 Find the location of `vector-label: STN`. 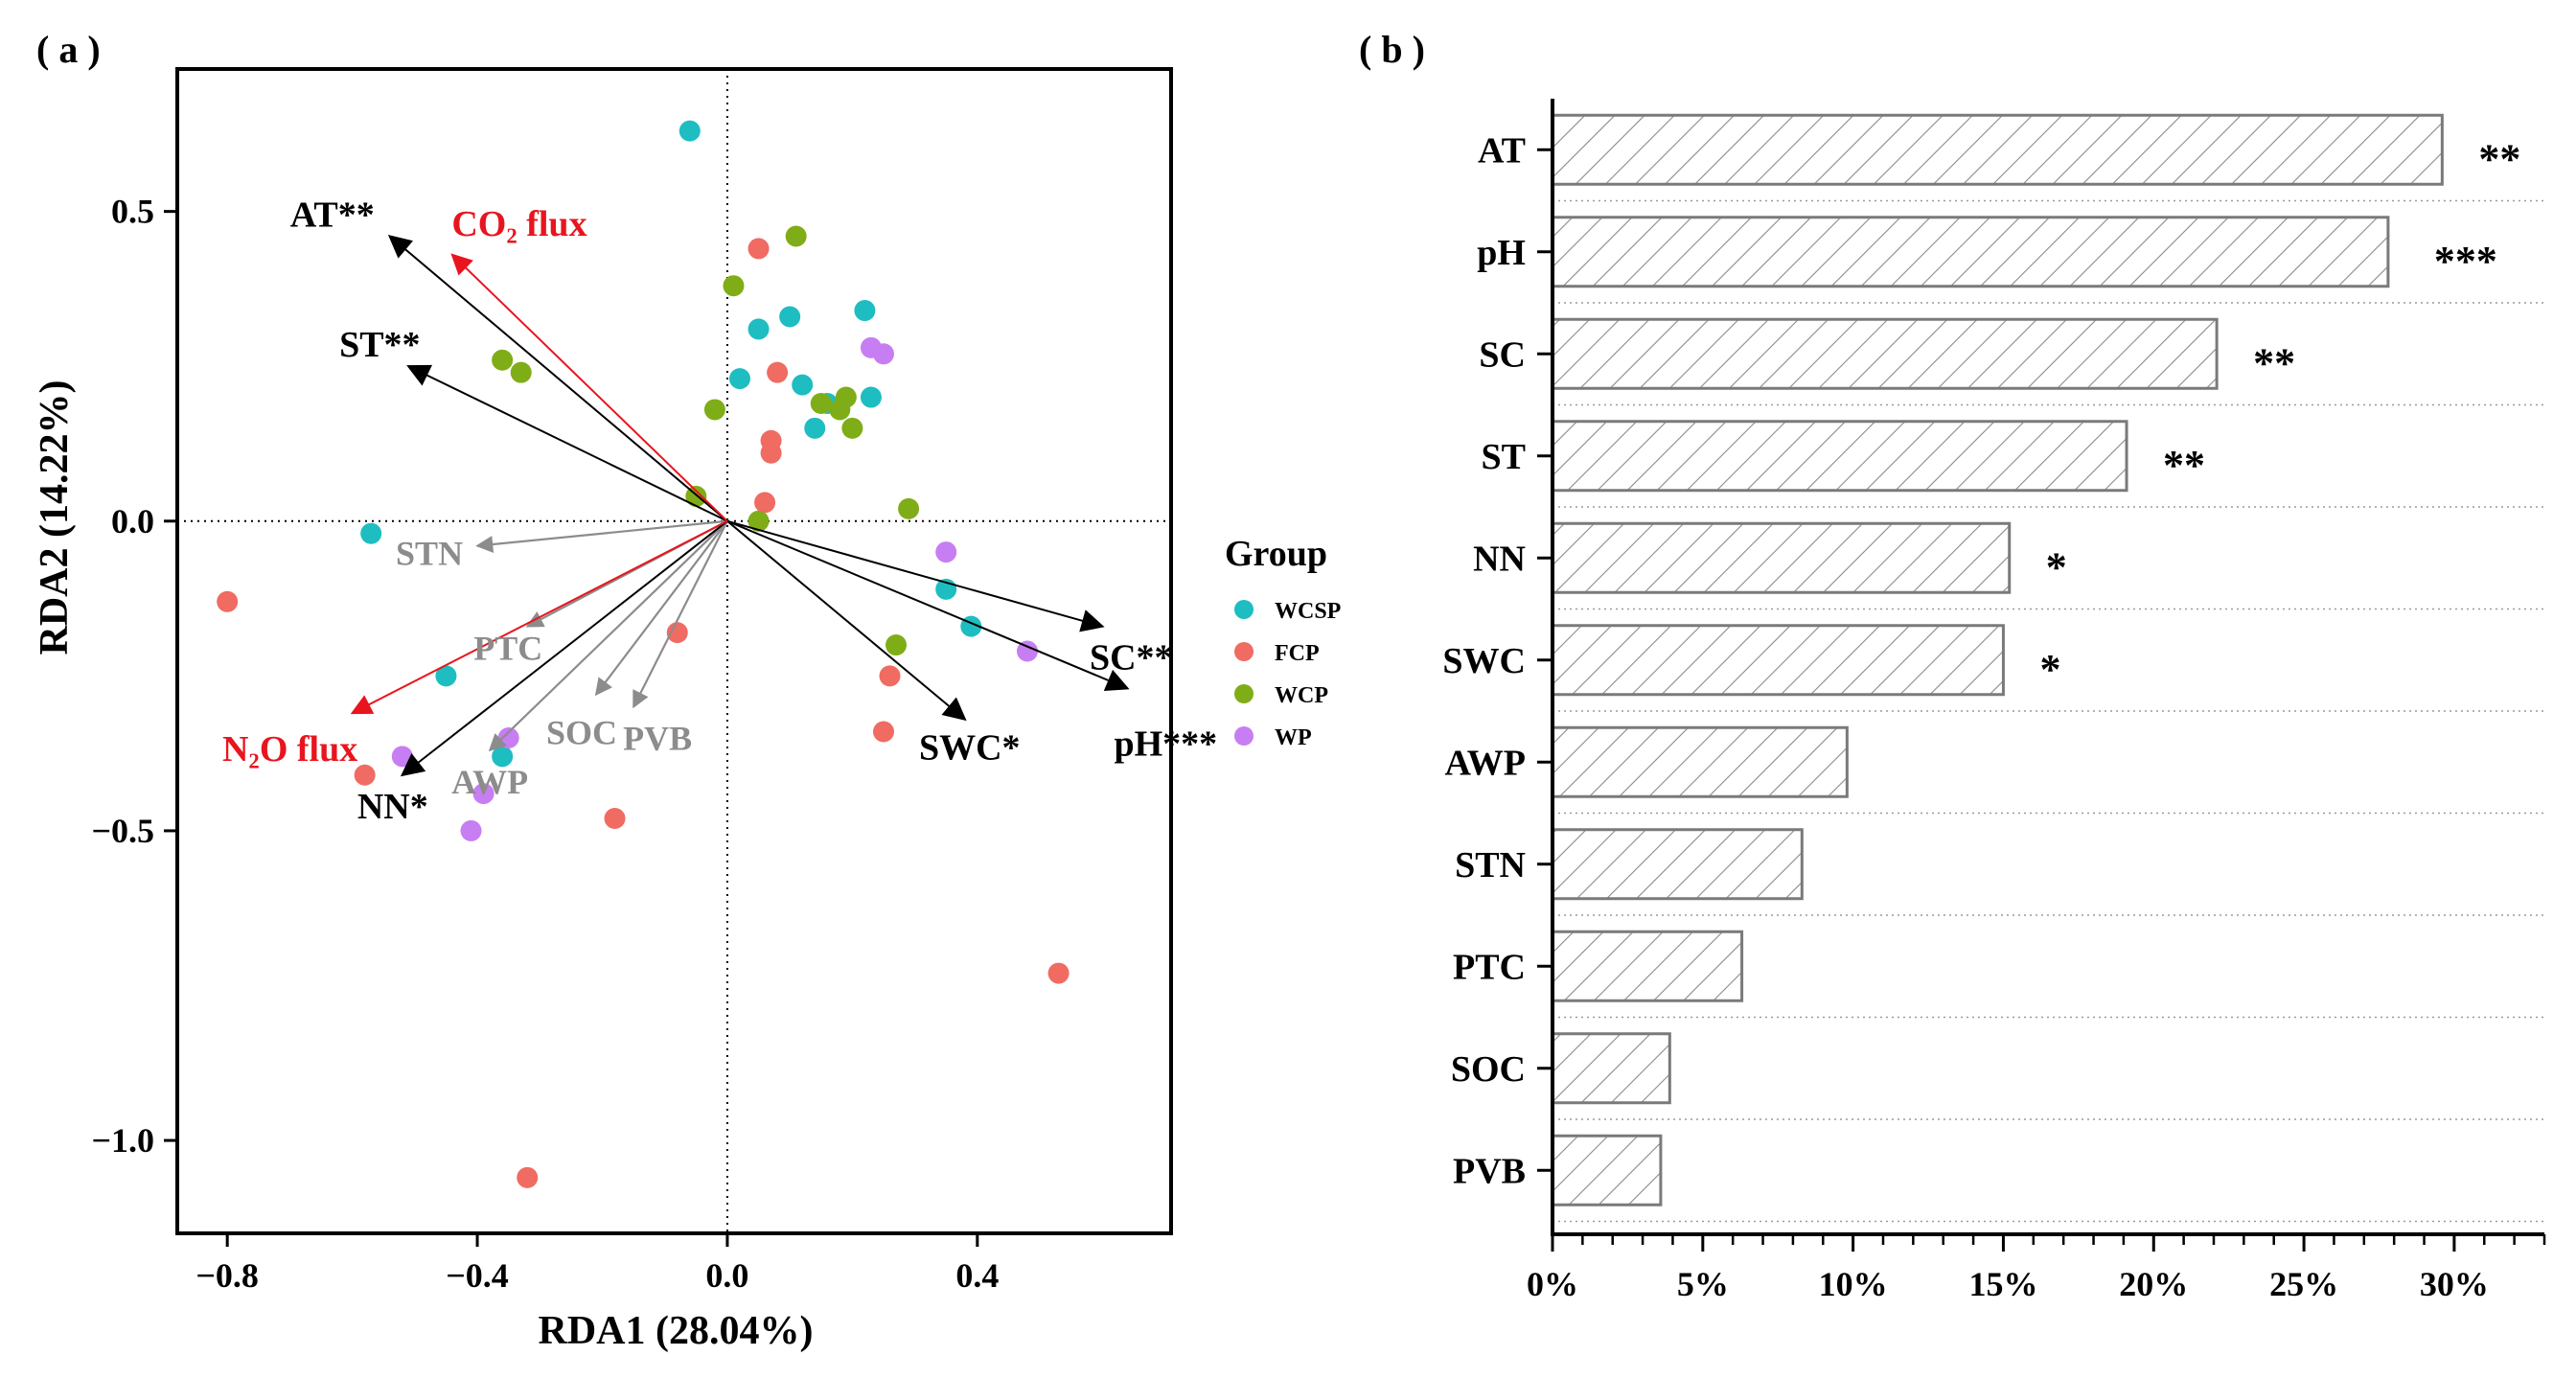

vector-label: STN is located at coordinates (429, 554).